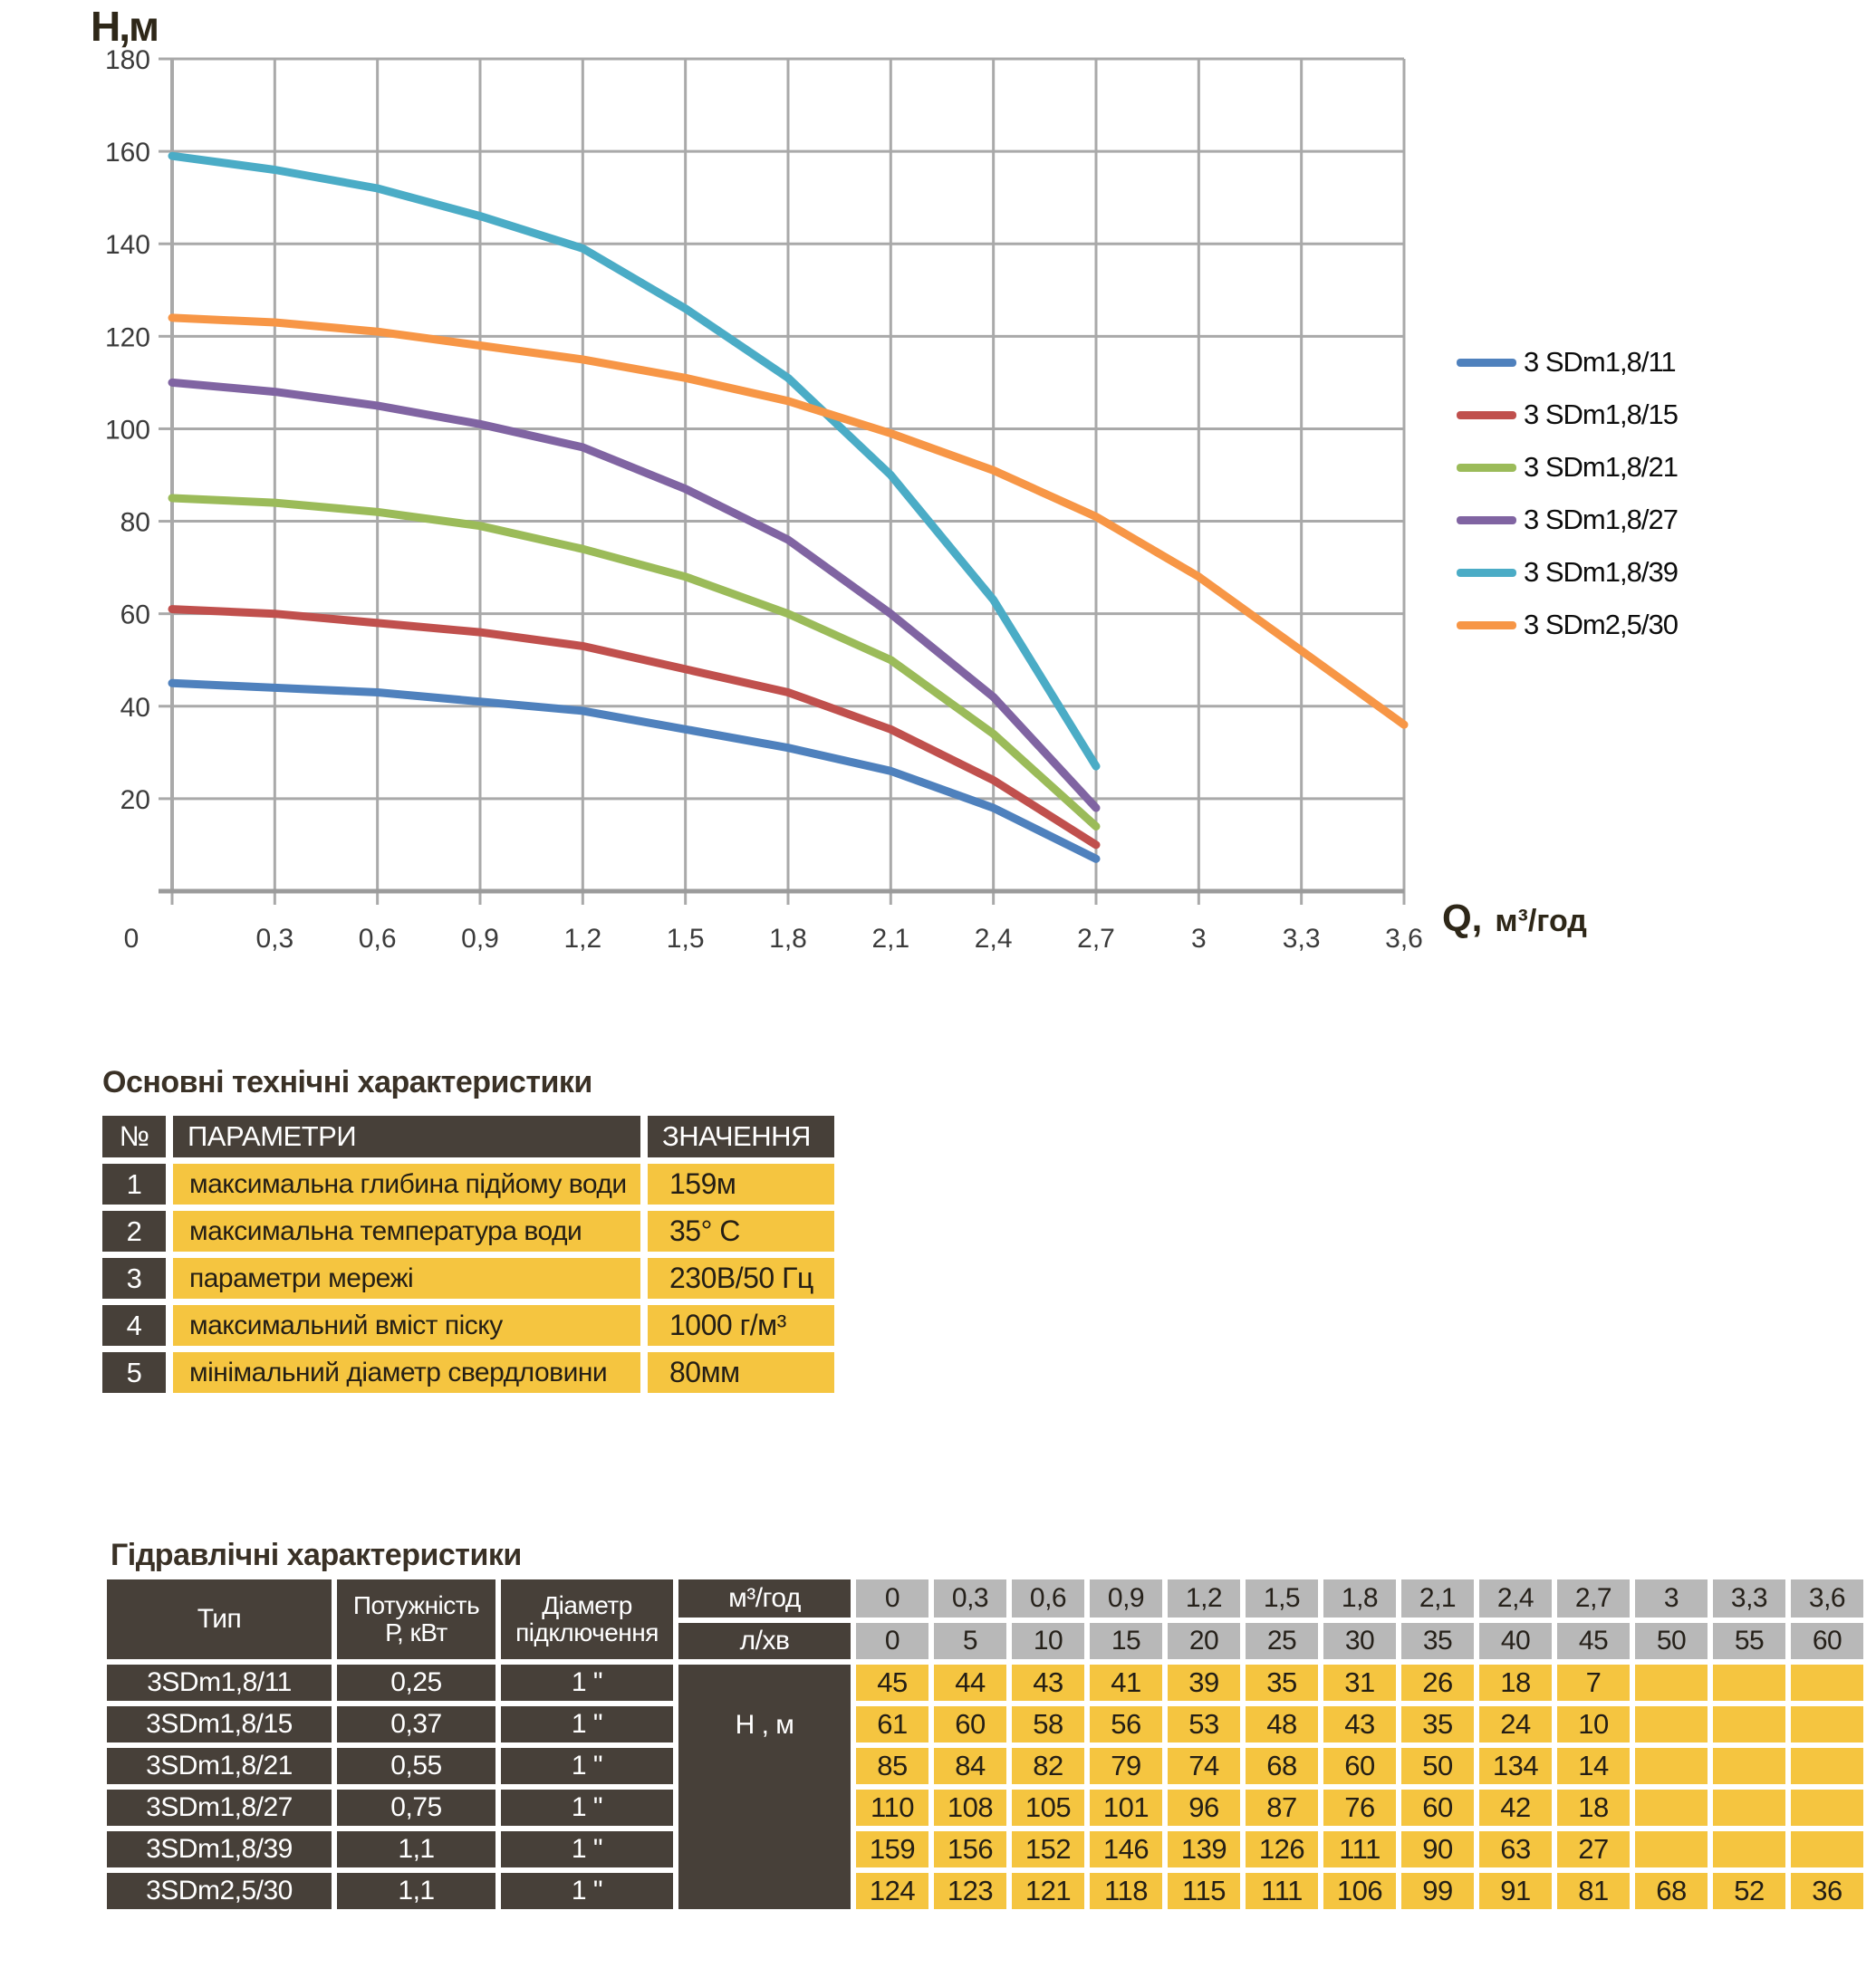 The width and height of the screenshot is (1876, 1968). Describe the element at coordinates (892, 1891) in the screenshot. I see `head-value-cell: 124` at that location.